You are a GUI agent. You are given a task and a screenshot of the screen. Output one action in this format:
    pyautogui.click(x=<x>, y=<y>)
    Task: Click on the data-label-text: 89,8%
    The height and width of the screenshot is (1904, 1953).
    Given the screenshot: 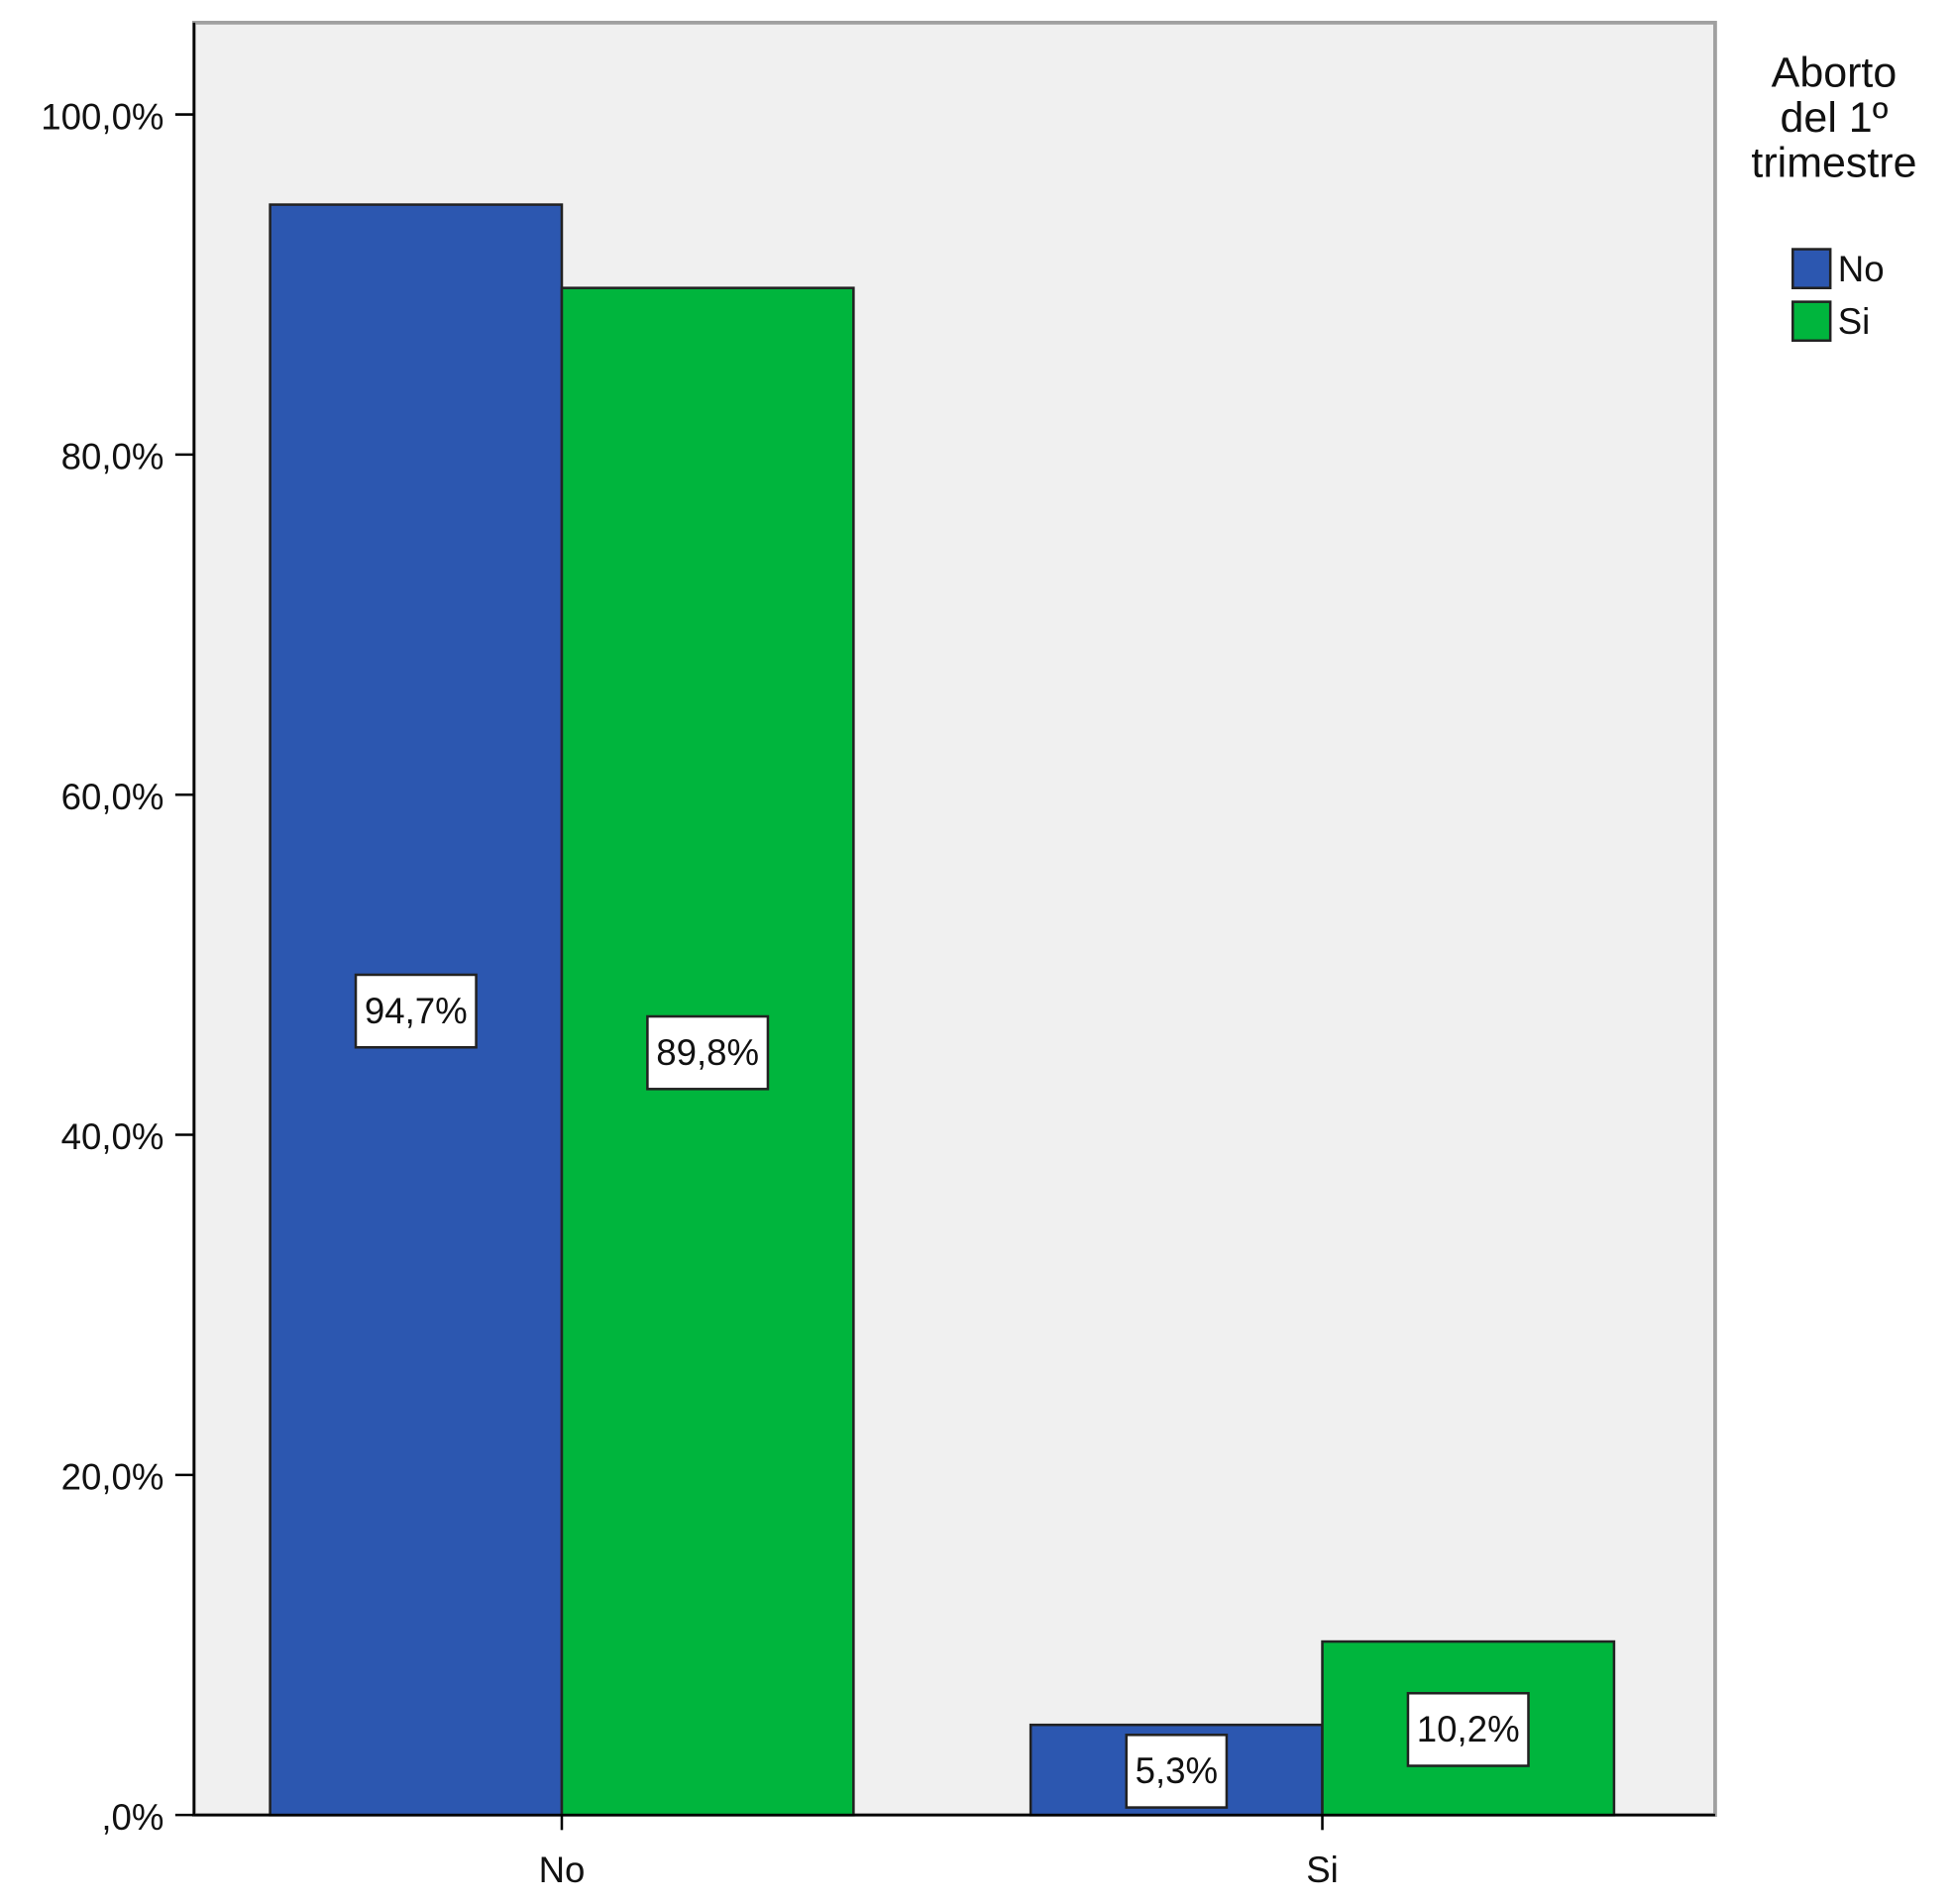 What is the action you would take?
    pyautogui.click(x=707, y=1052)
    